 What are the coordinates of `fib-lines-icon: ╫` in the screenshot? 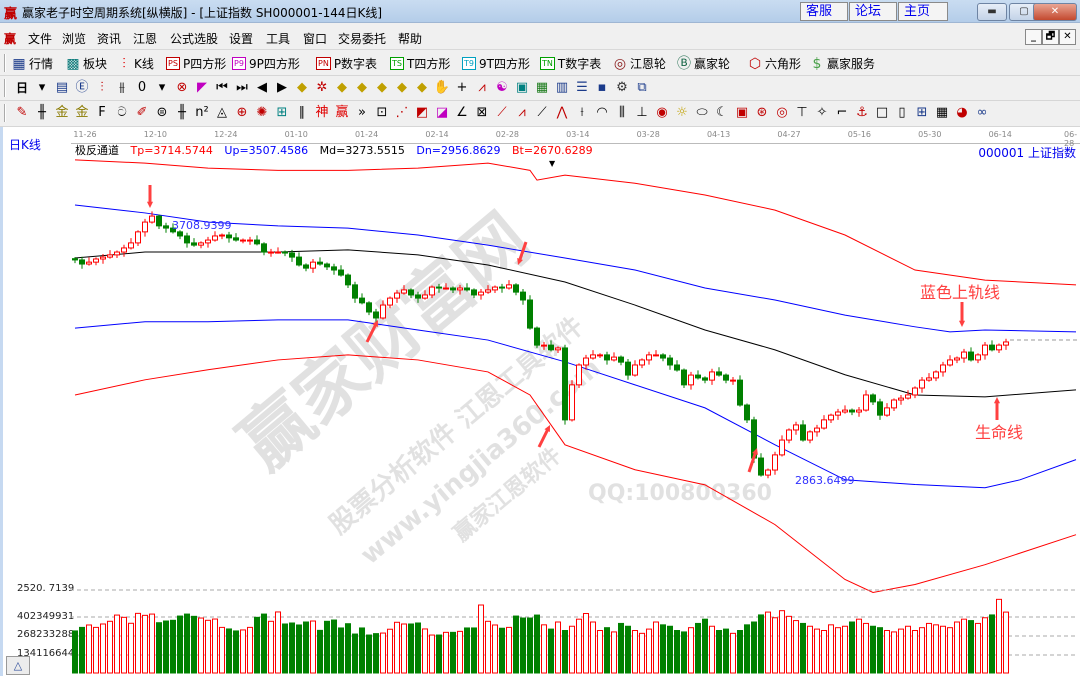 It's located at (42, 112).